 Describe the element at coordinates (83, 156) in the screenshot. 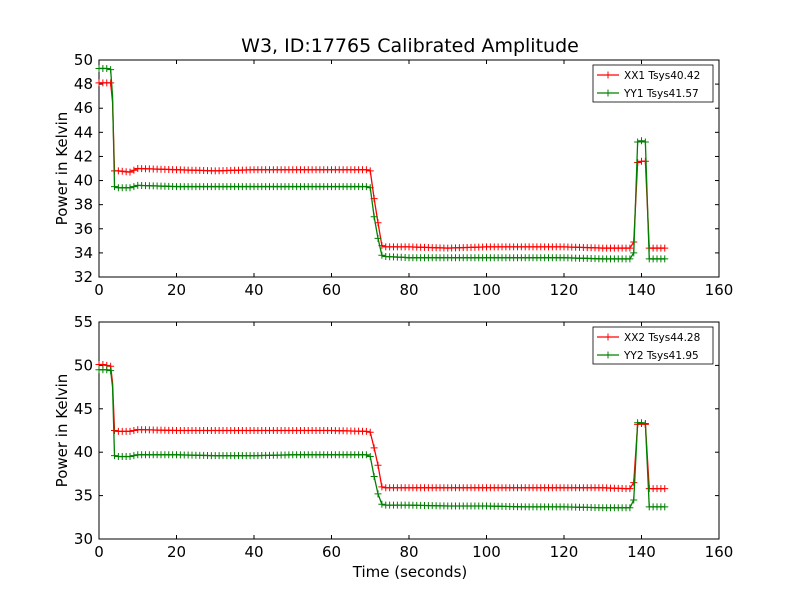

I see `y-tick-label: 42` at that location.